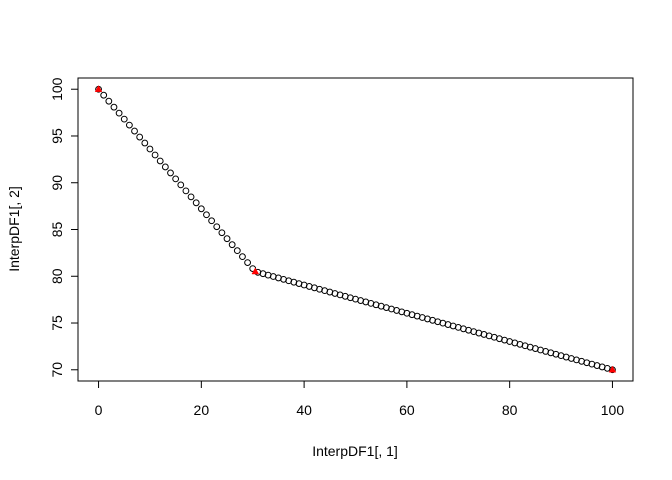 The width and height of the screenshot is (672, 480). What do you see at coordinates (57, 183) in the screenshot?
I see `y-tick-label: 90` at bounding box center [57, 183].